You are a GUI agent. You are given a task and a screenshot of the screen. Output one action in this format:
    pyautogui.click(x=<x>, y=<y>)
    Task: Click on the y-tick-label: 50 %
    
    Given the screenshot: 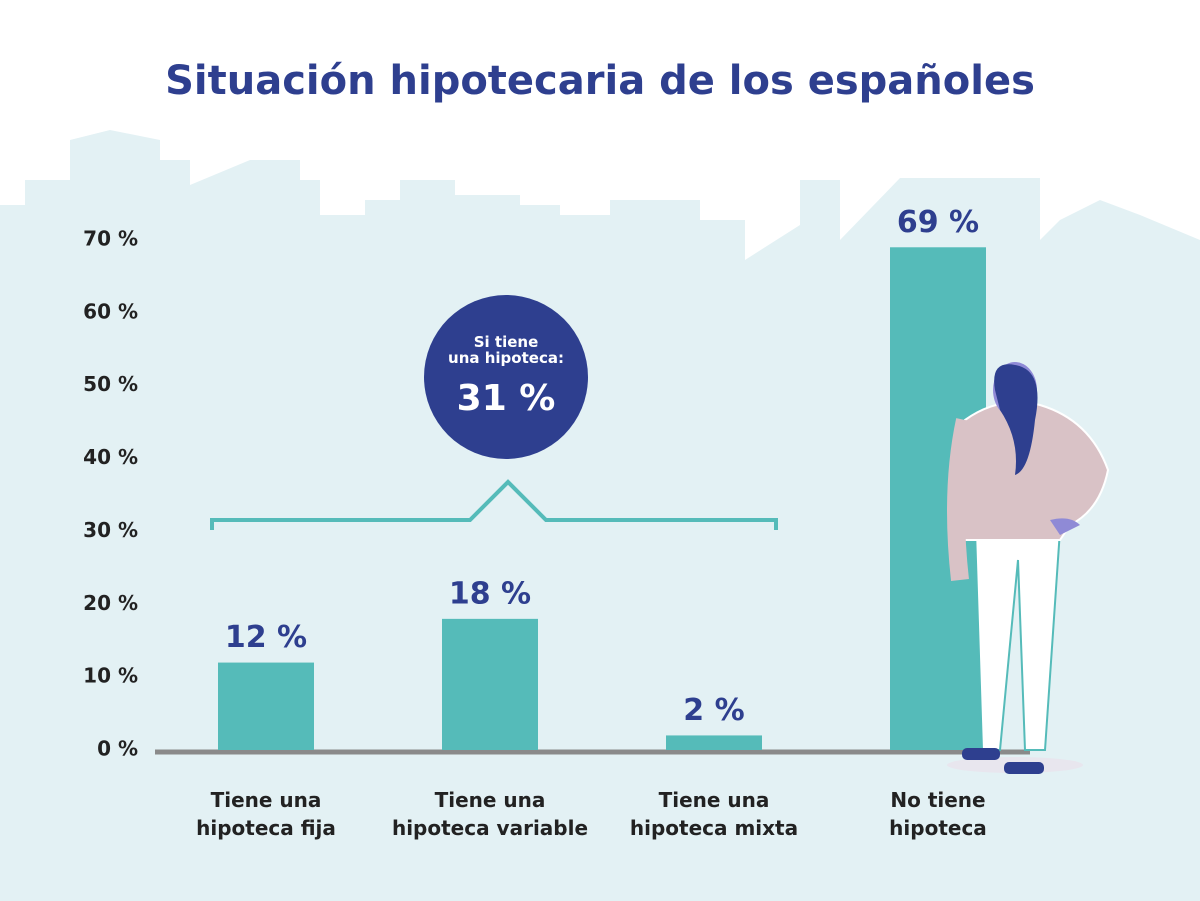 What is the action you would take?
    pyautogui.click(x=110, y=384)
    